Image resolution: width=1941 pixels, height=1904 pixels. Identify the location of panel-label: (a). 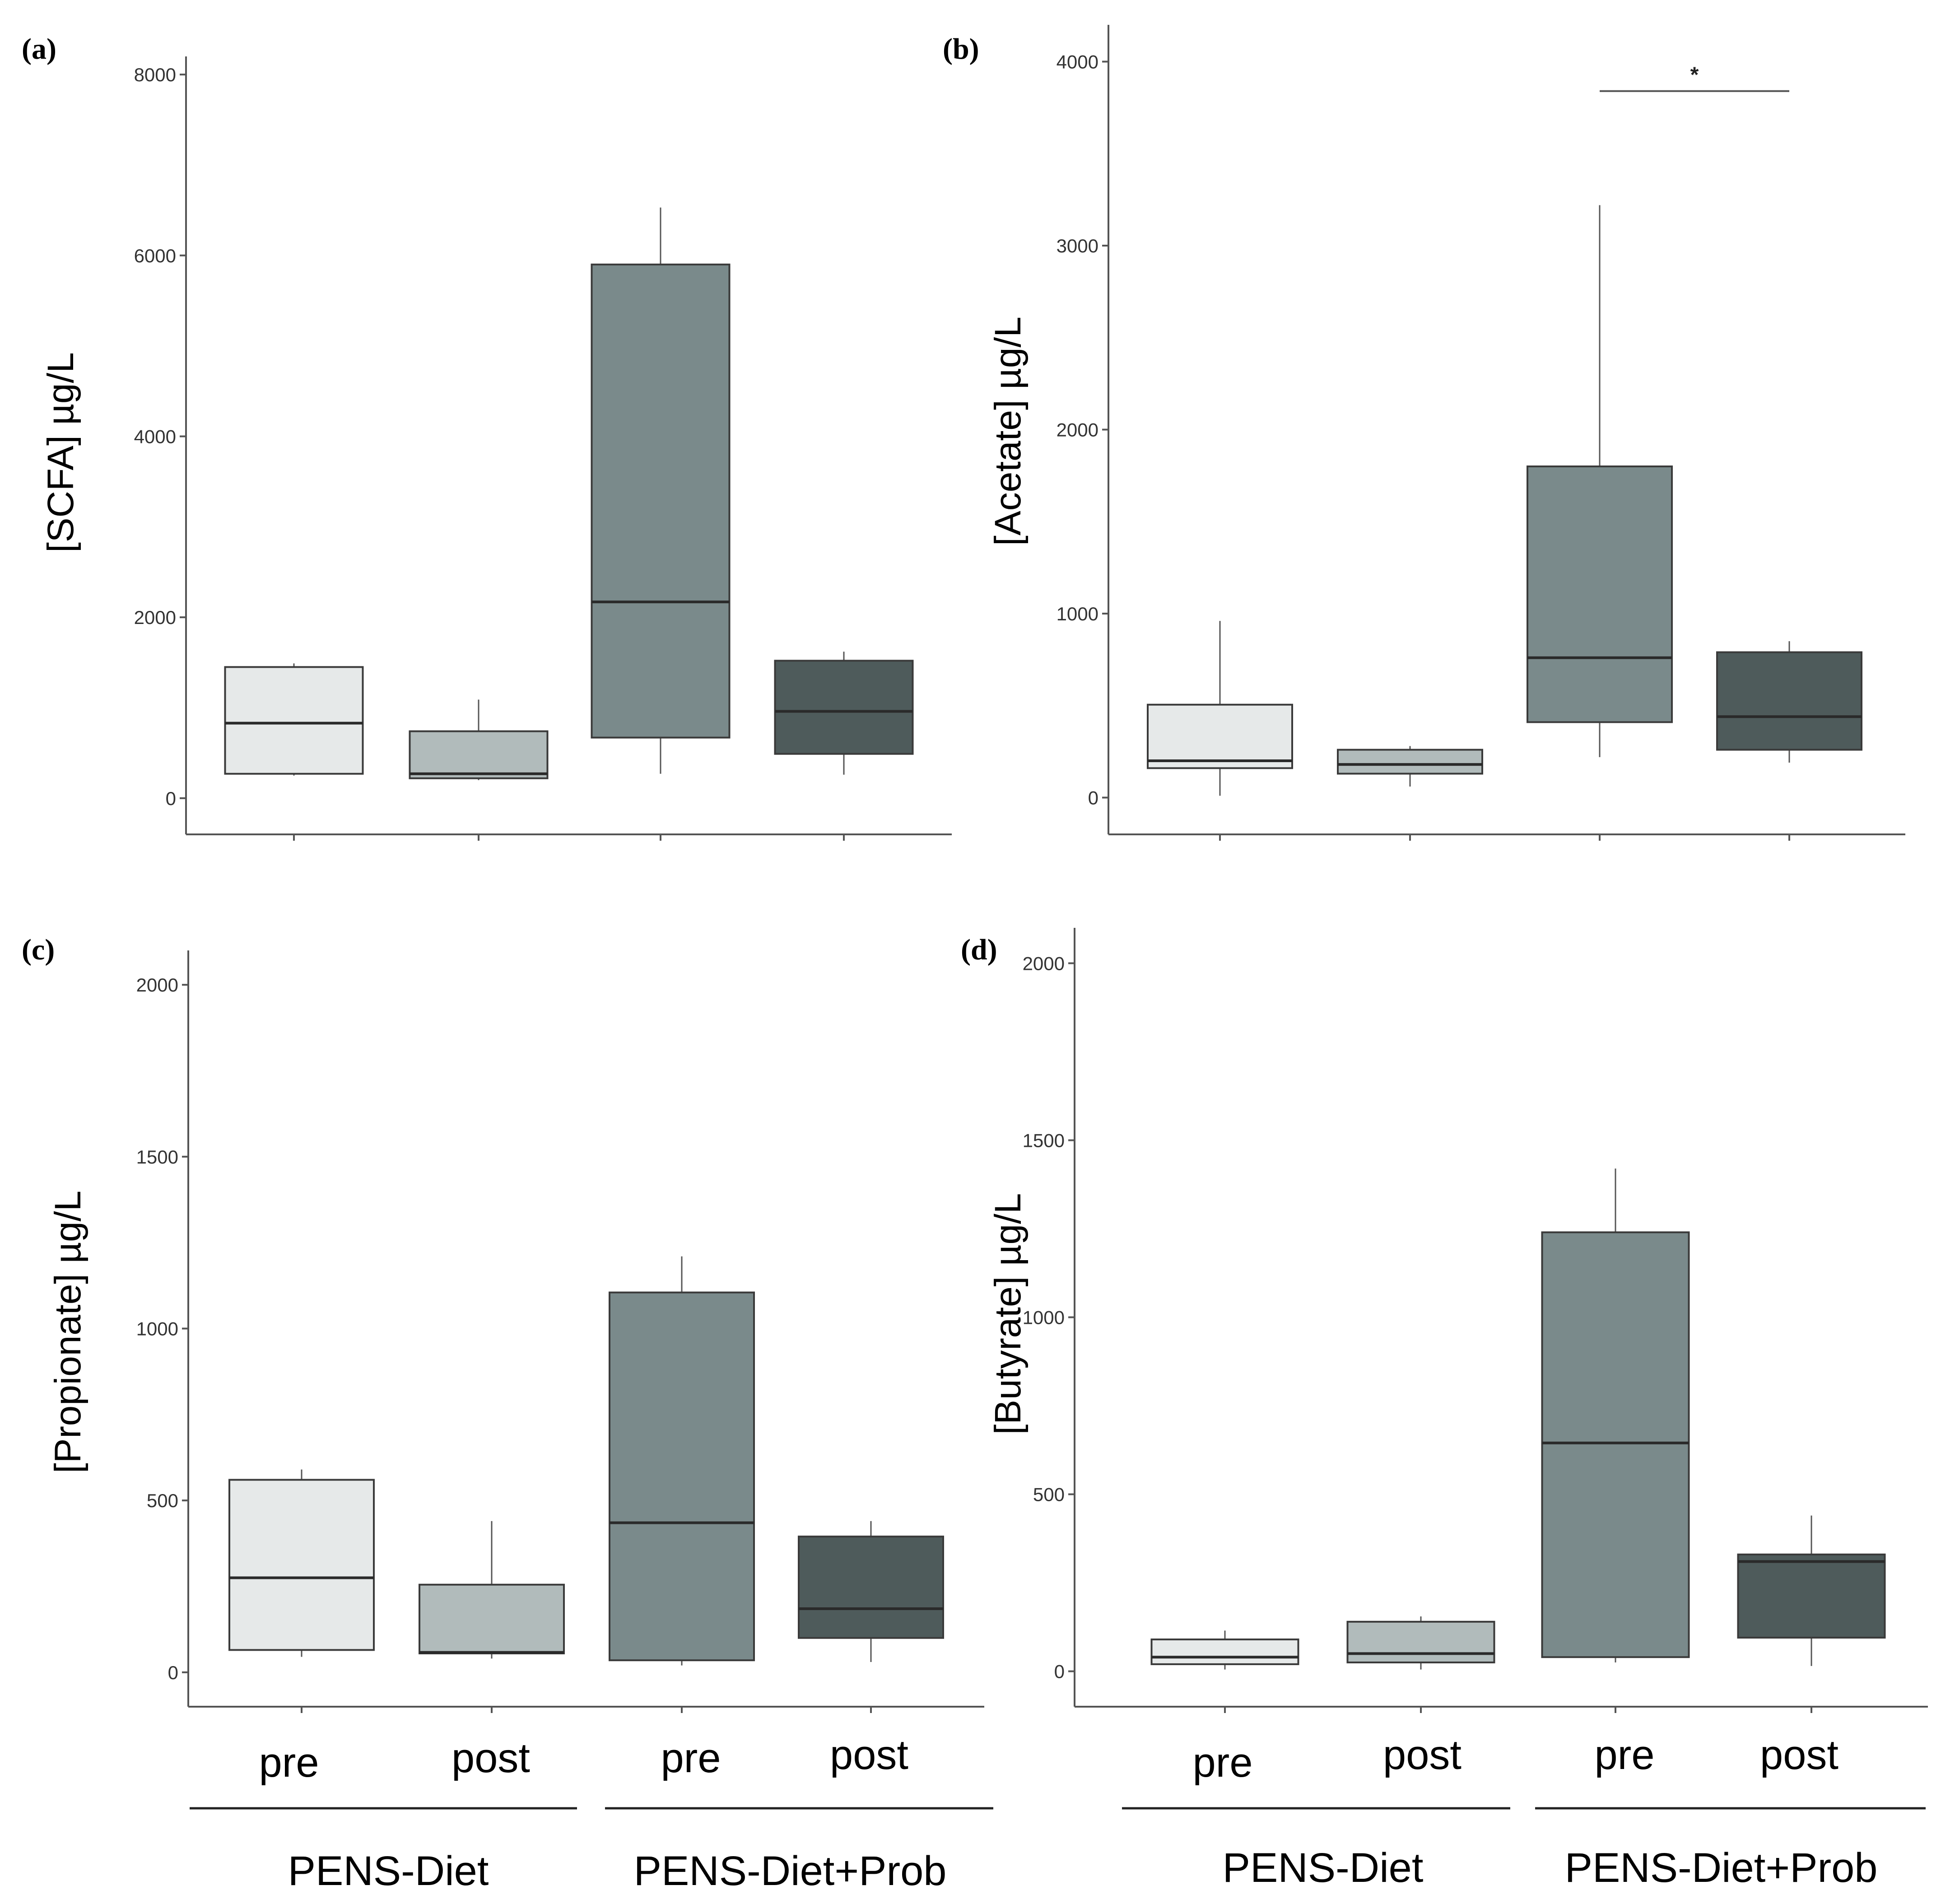
(39, 49).